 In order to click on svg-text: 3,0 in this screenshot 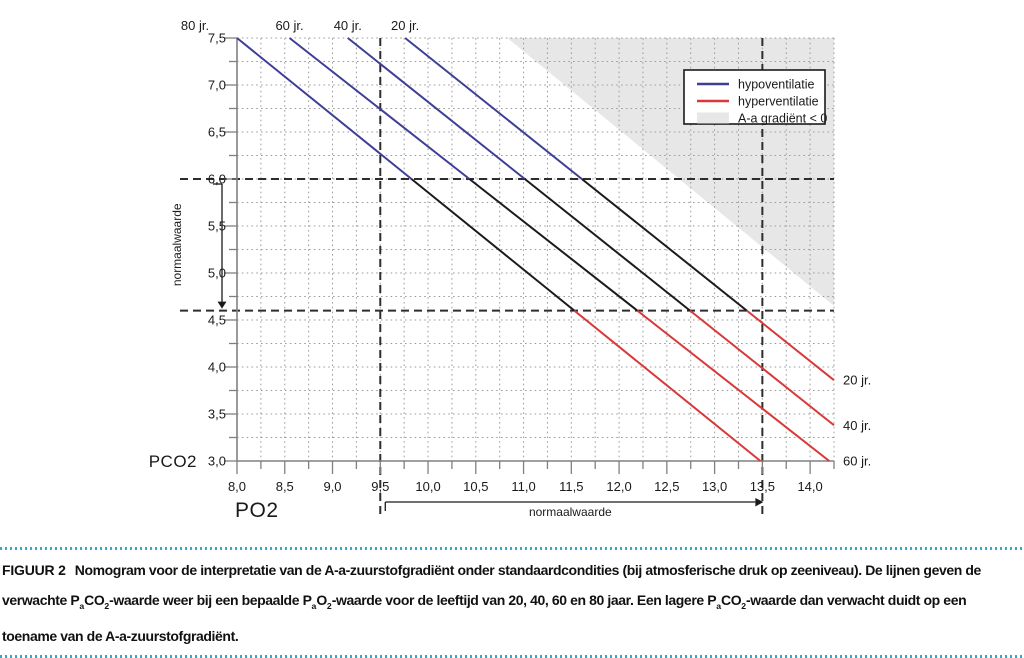, I will do `click(217, 461)`.